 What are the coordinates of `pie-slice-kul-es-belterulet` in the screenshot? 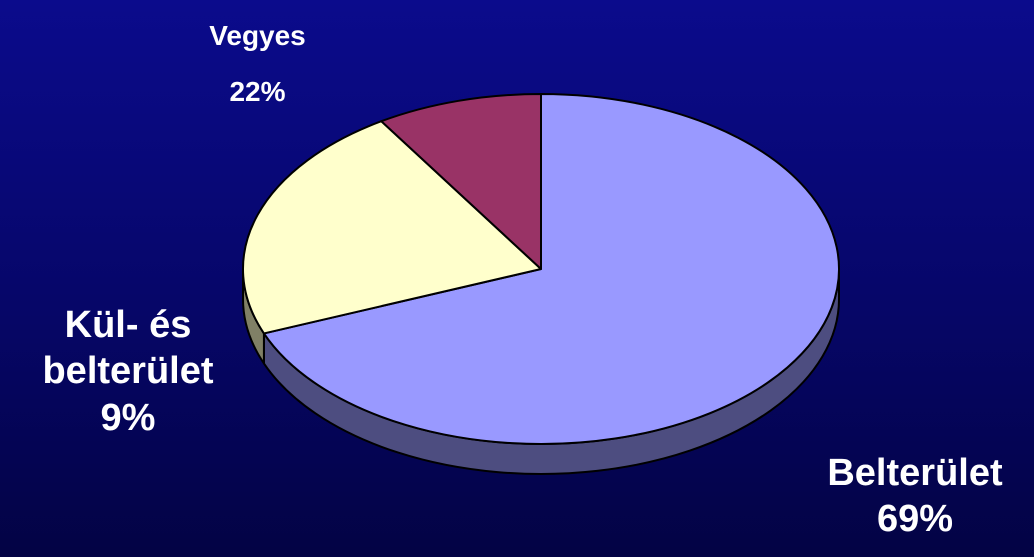 It's located at (461, 181).